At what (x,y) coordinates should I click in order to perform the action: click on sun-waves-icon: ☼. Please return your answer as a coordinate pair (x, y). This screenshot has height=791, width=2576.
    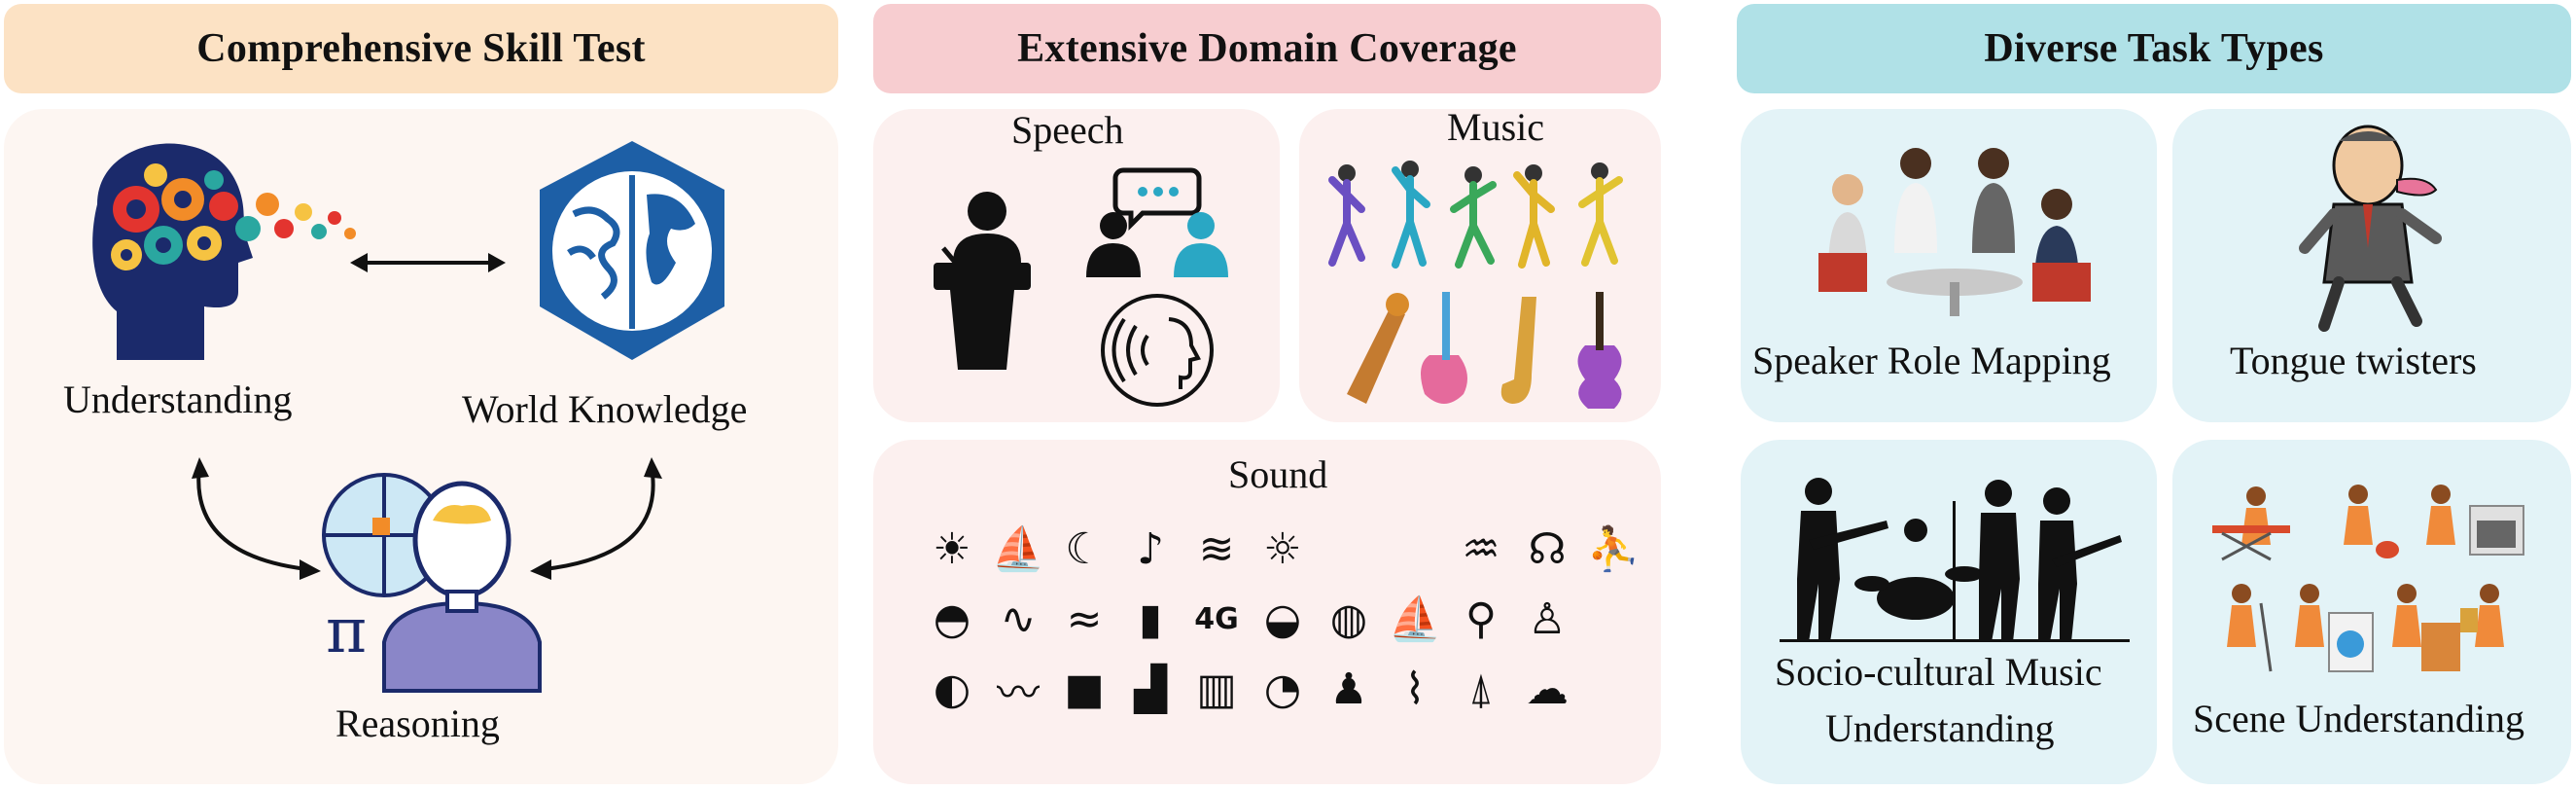
    Looking at the image, I should click on (1283, 548).